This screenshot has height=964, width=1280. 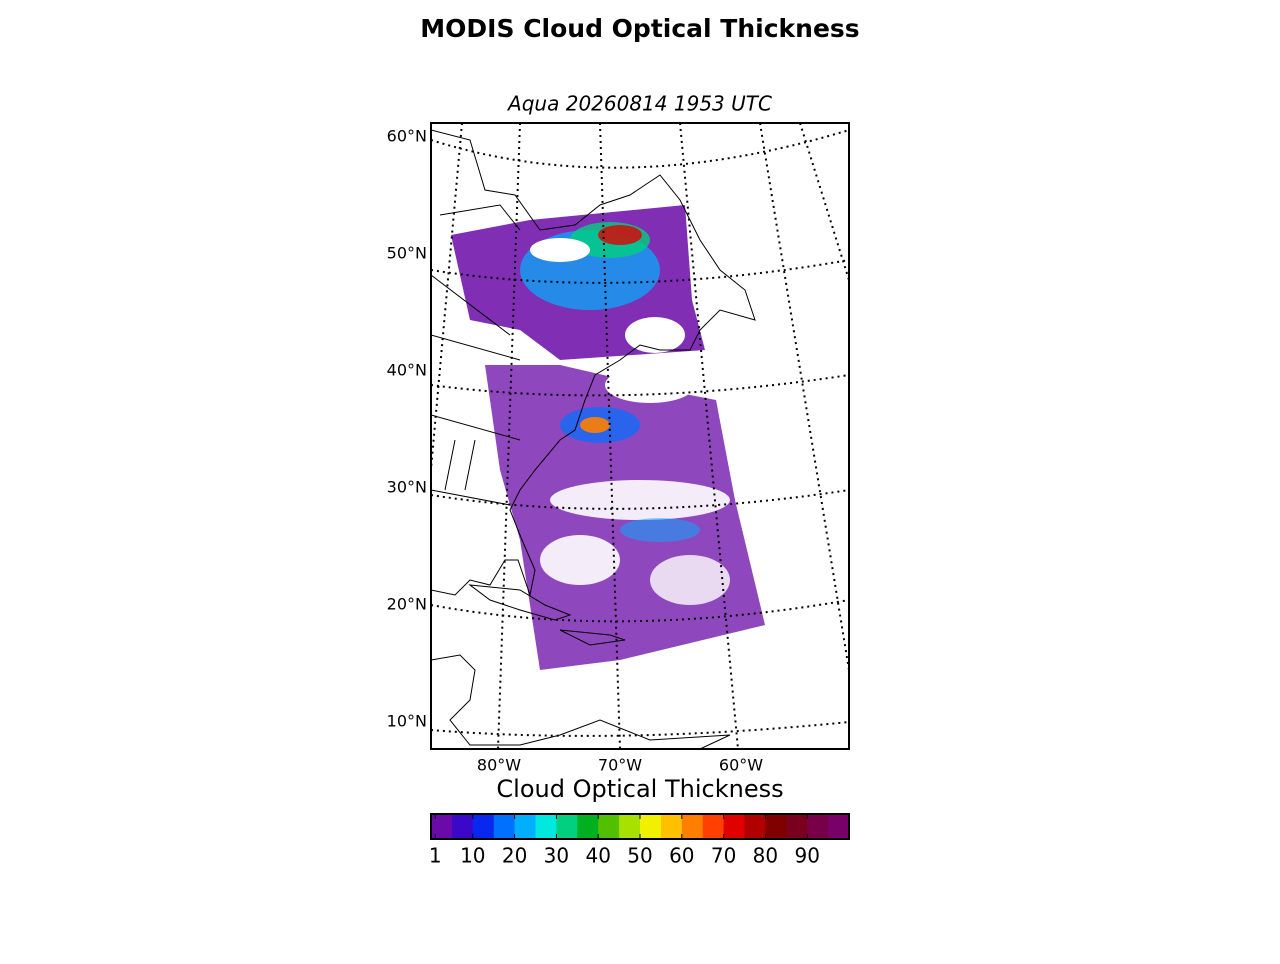 What do you see at coordinates (597, 856) in the screenshot?
I see `colorbar-tick-label: 40` at bounding box center [597, 856].